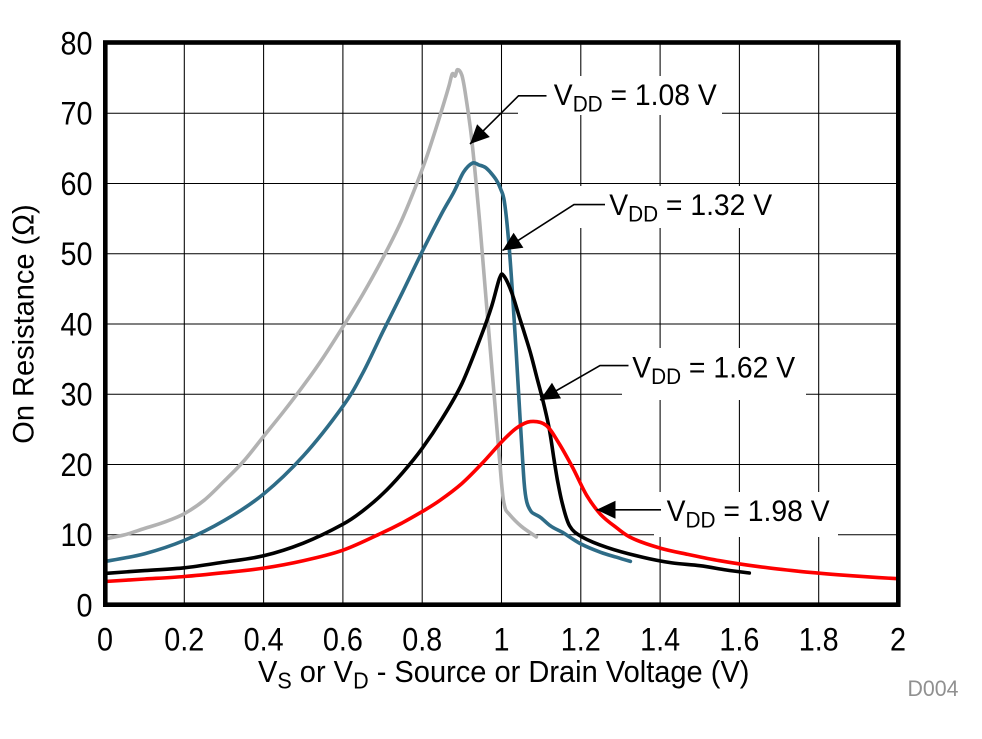 The width and height of the screenshot is (982, 739). I want to click on svg-text: 0.2, so click(184, 640).